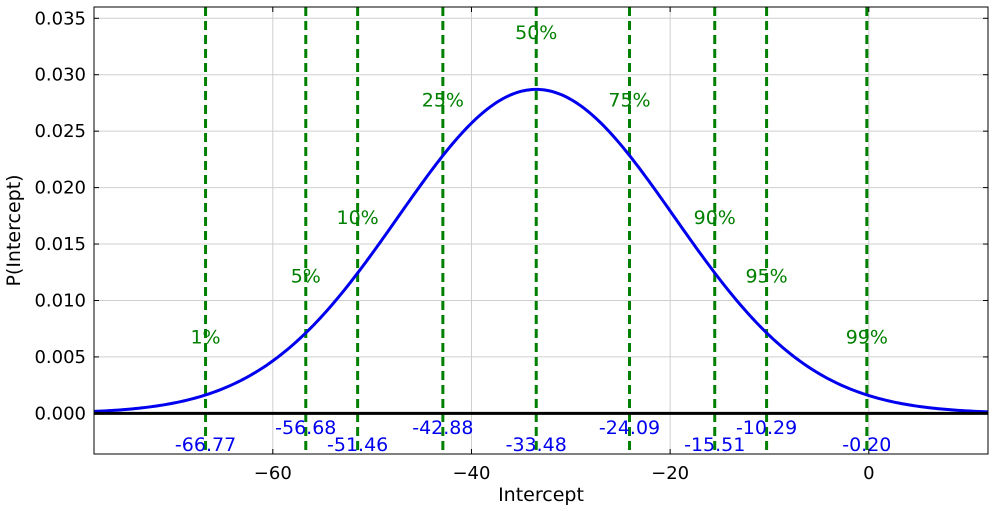  What do you see at coordinates (60, 300) in the screenshot?
I see `y-tick-label: 0.010` at bounding box center [60, 300].